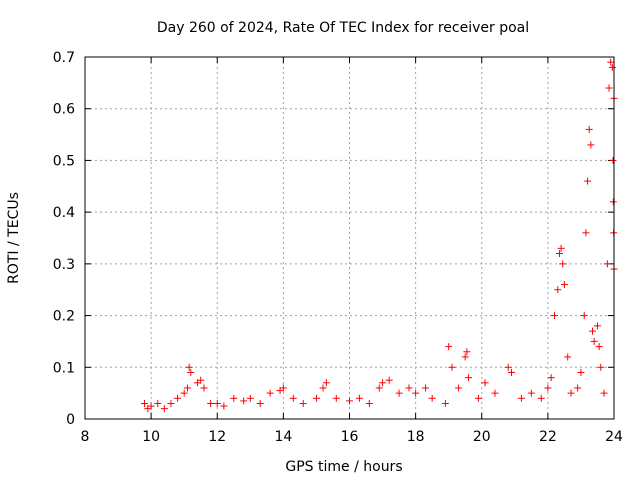 The image size is (640, 480). Describe the element at coordinates (151, 437) in the screenshot. I see `x-tick-label: 10` at that location.